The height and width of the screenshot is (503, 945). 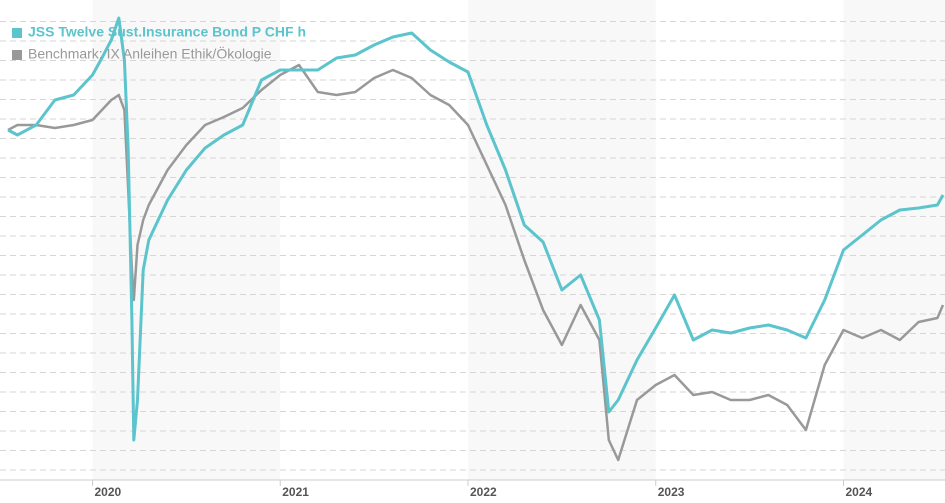 I want to click on x-tick-label: 2024, so click(x=858, y=492).